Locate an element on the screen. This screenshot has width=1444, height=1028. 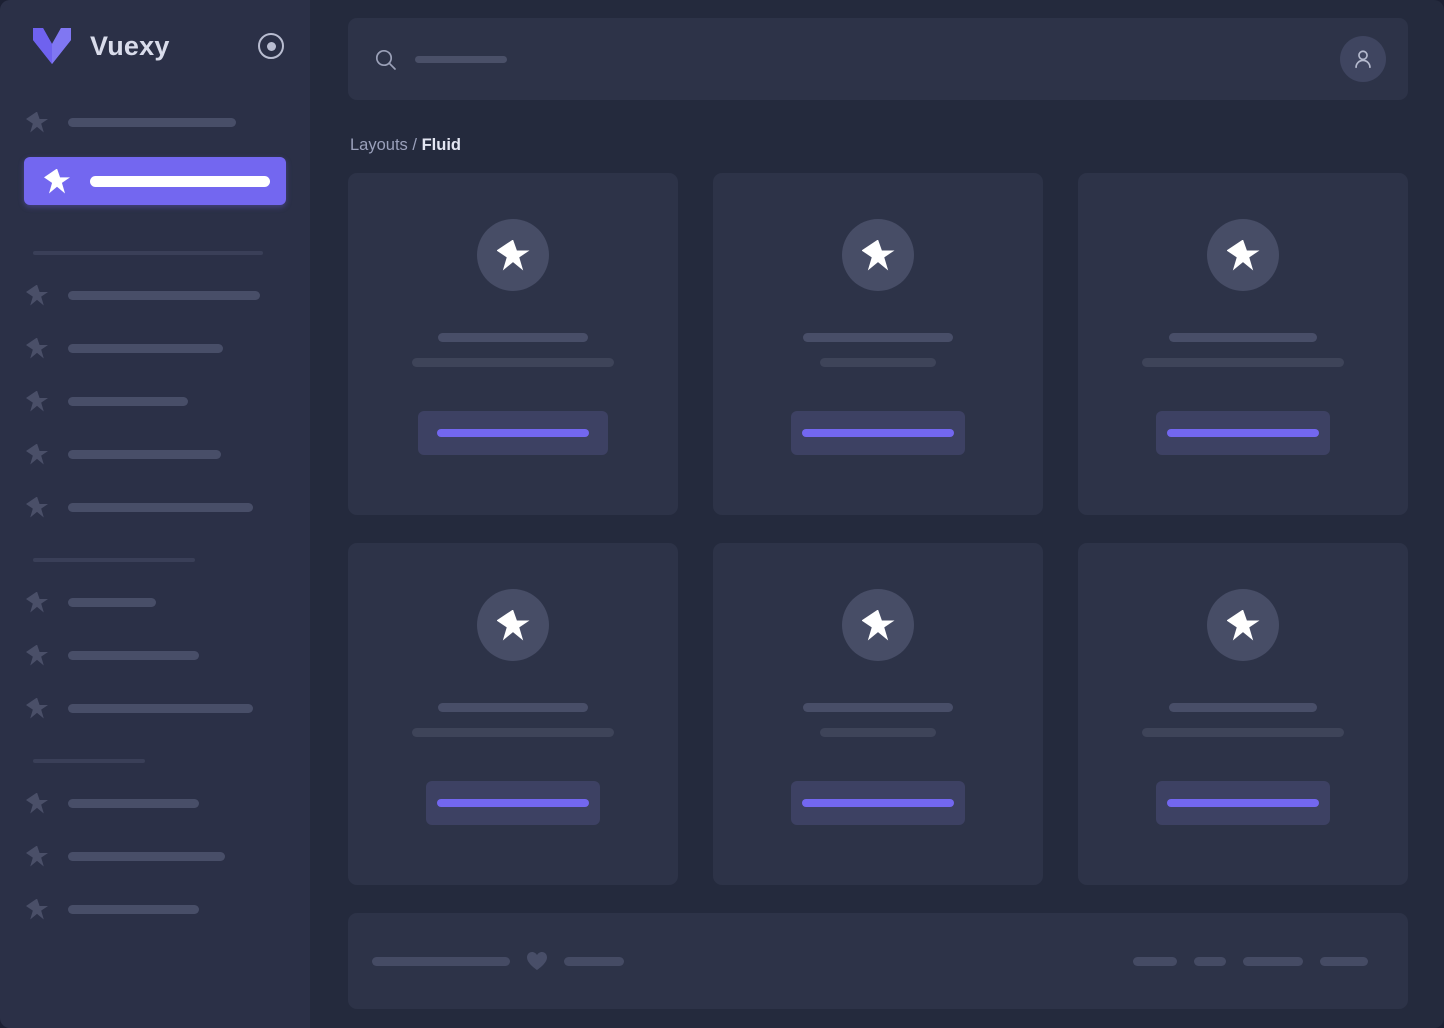
search-input is located at coordinates (857, 59).